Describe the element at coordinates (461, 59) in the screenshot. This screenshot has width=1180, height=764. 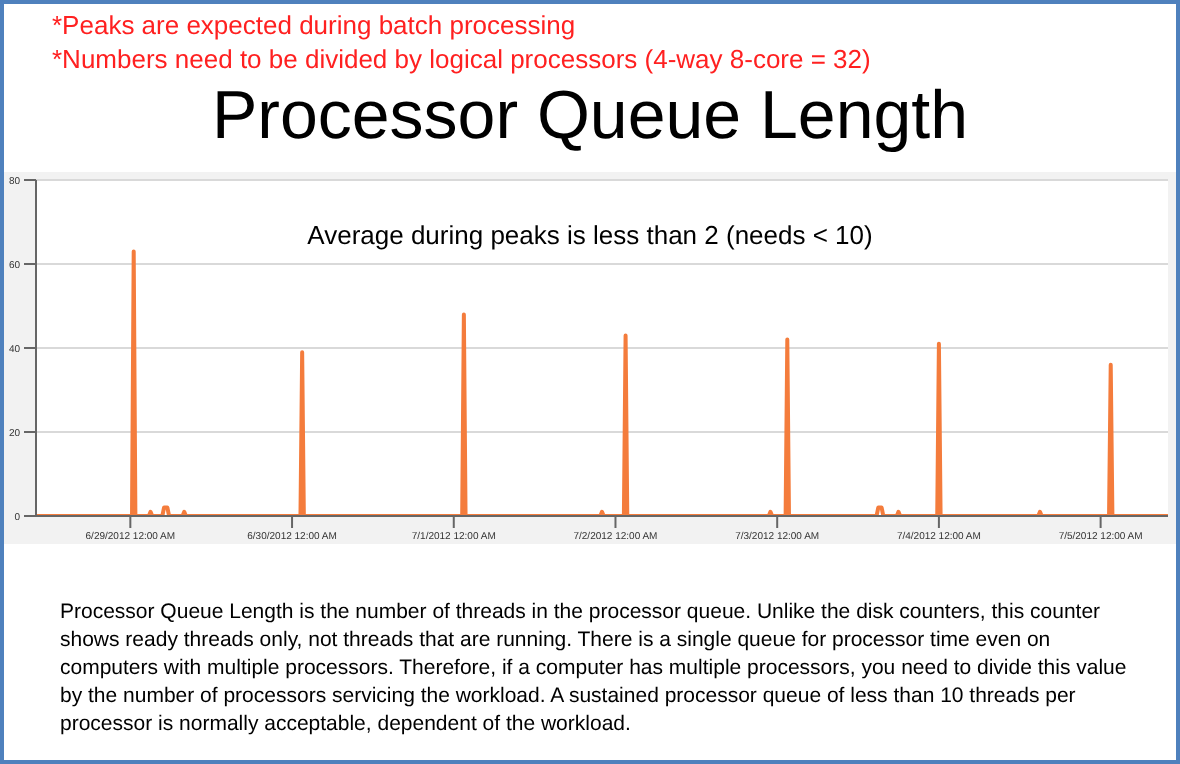
I see `text: *Numbers need to be divided by logical processors (4-way 8-core = 32)` at that location.